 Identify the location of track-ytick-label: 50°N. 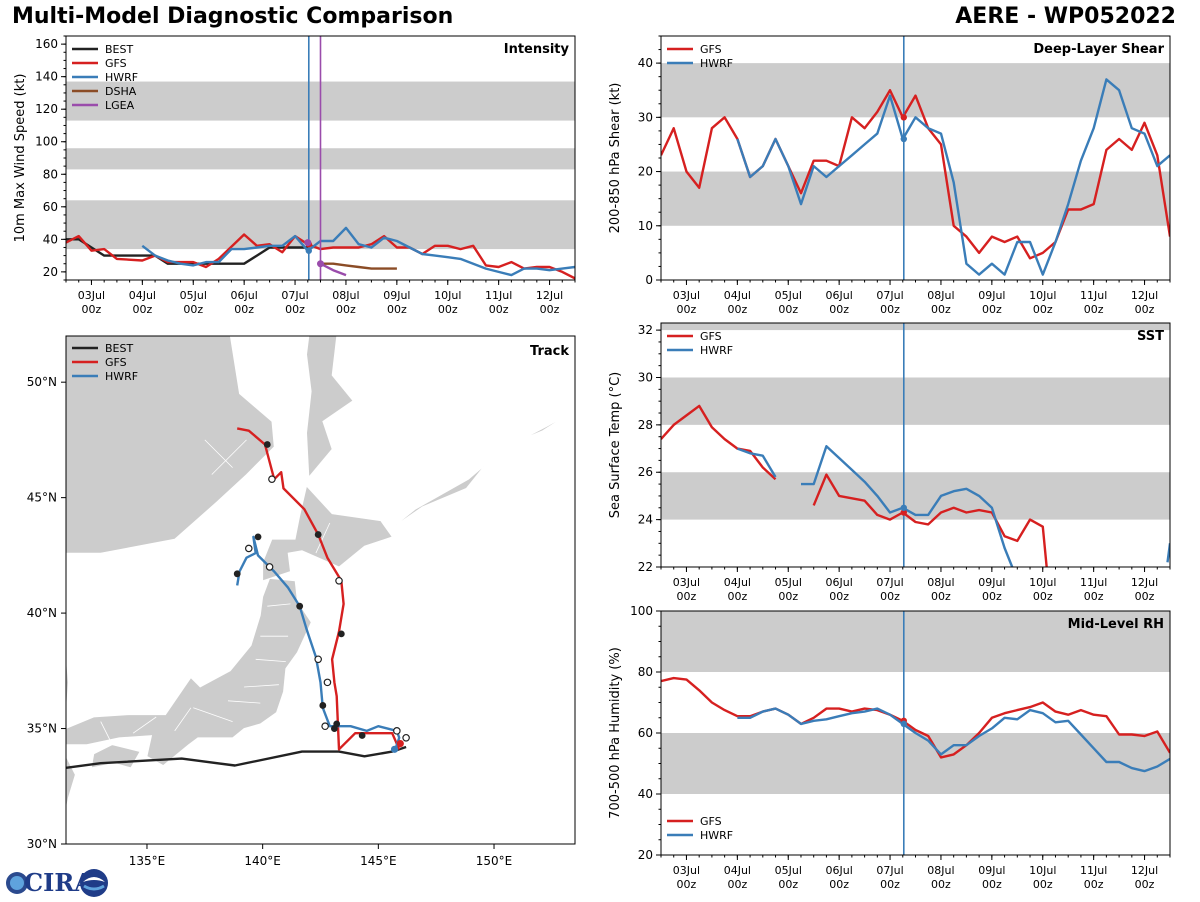
(42, 382).